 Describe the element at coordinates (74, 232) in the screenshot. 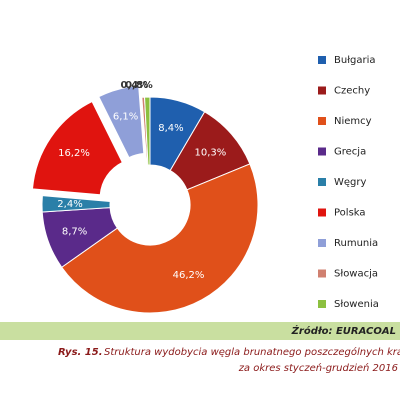

I see `data-label: 8,7%` at that location.